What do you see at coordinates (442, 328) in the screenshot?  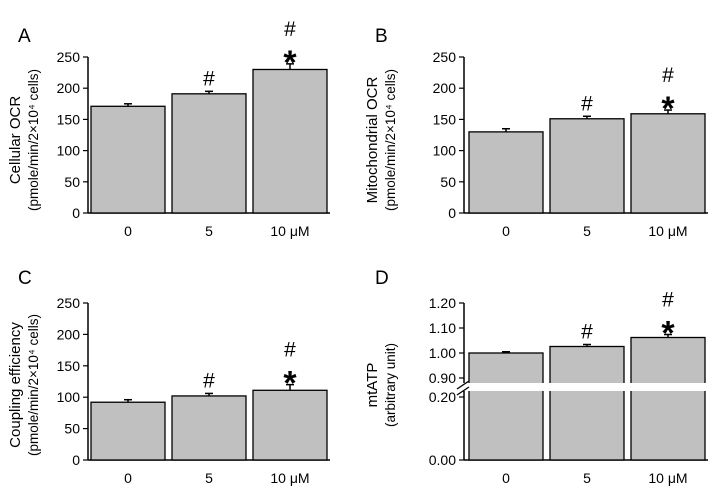 I see `y-tick-label: 1.10` at bounding box center [442, 328].